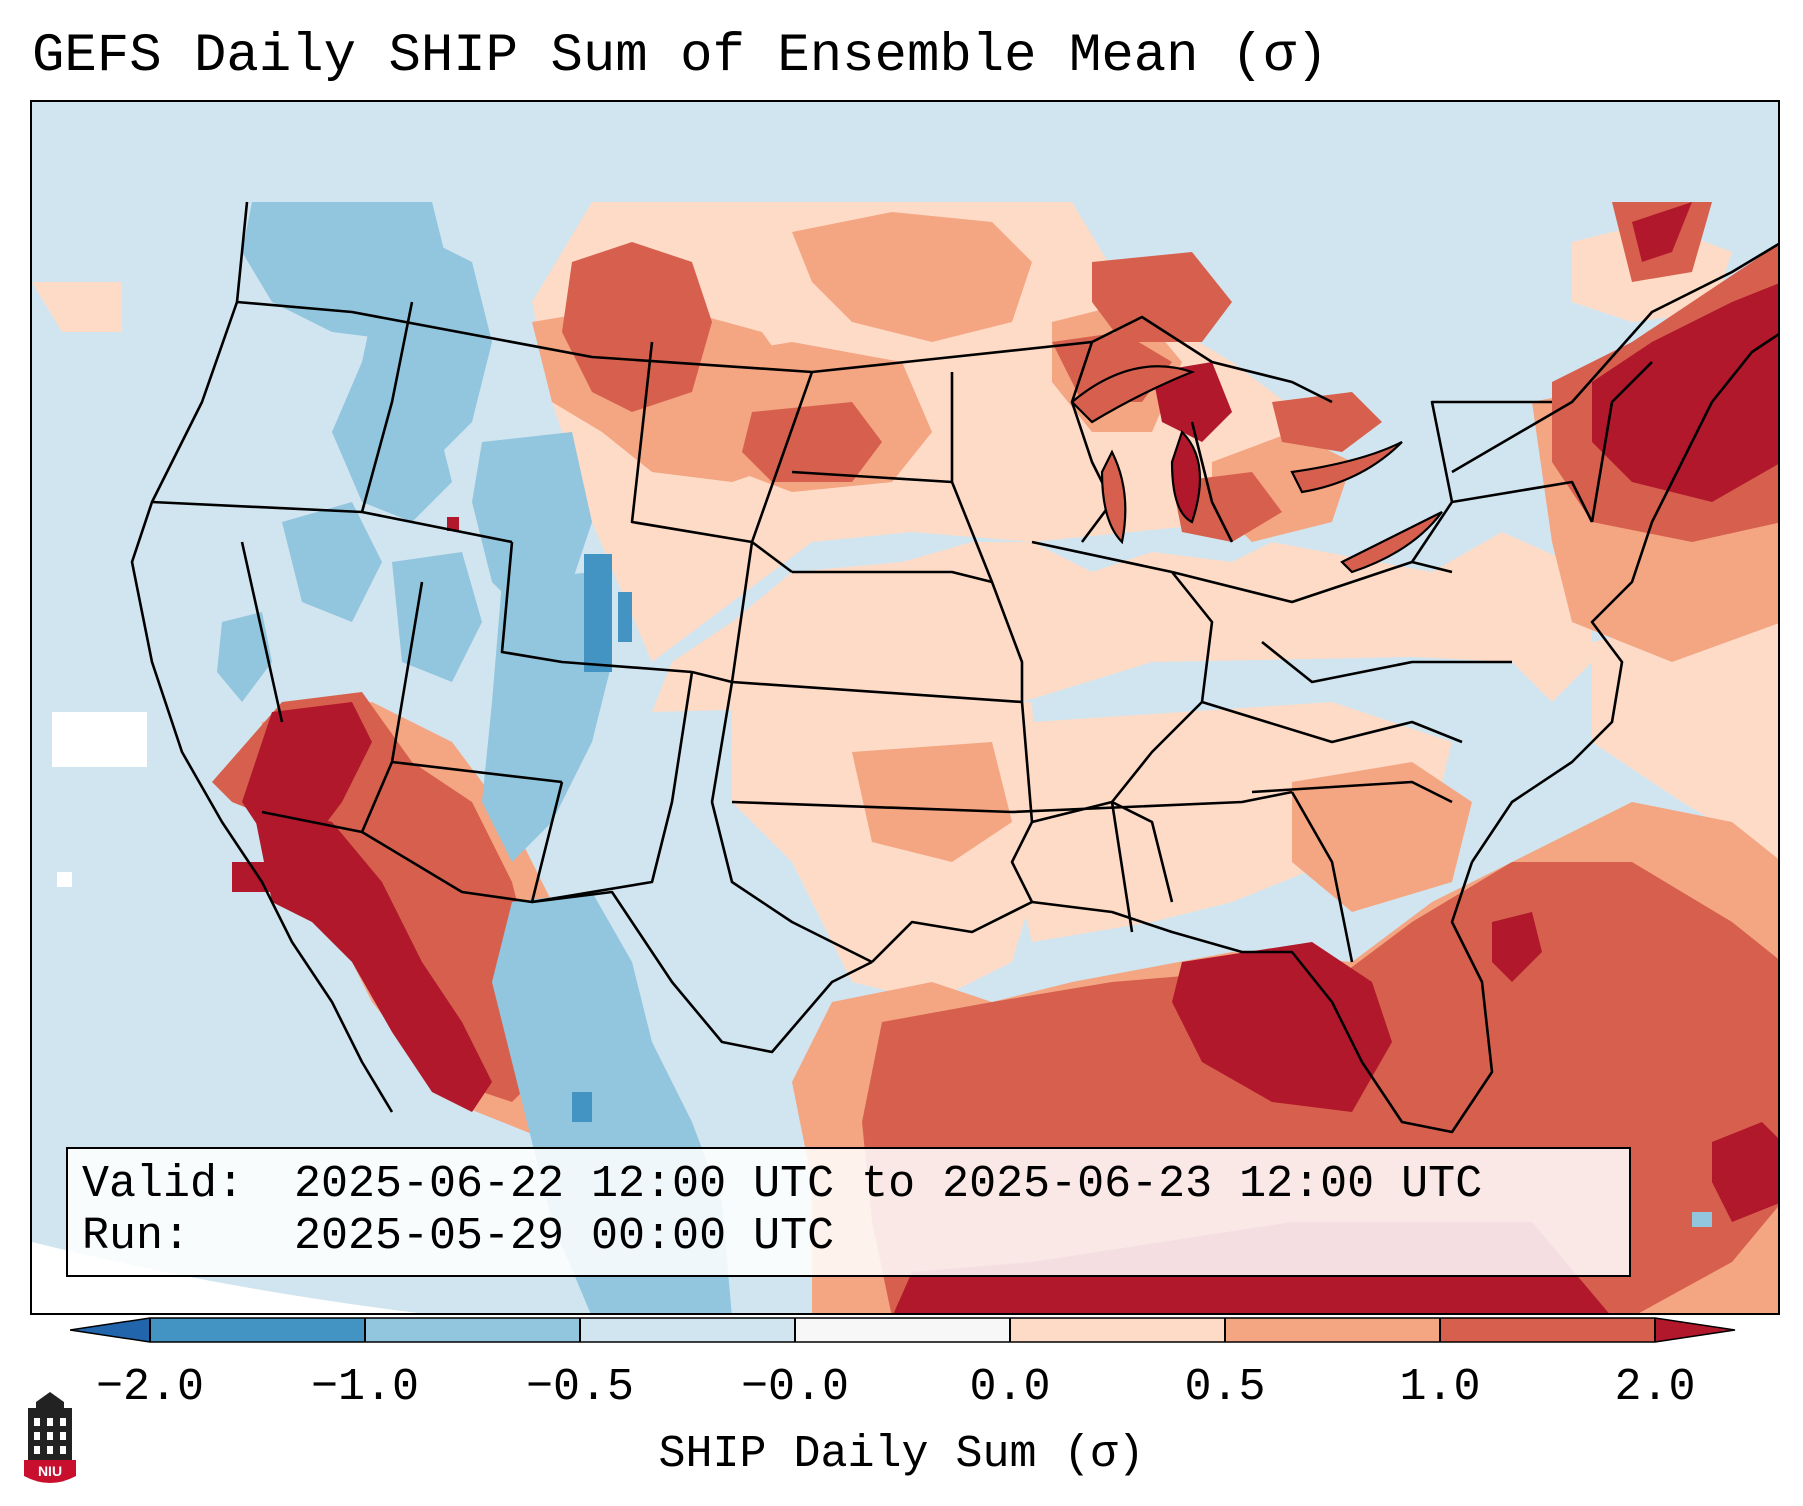 Image resolution: width=1803 pixels, height=1506 pixels. Describe the element at coordinates (50, 1437) in the screenshot. I see `niu-logo-icon: NIU` at that location.